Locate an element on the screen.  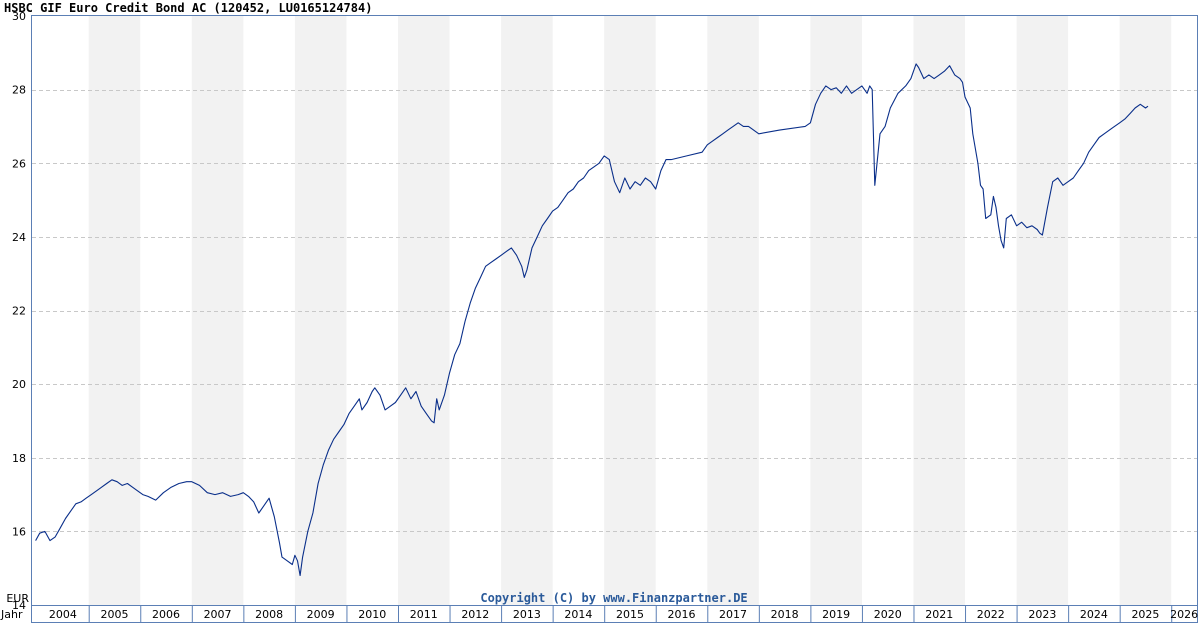
y-tick-label: 28 is located at coordinates (19, 90).